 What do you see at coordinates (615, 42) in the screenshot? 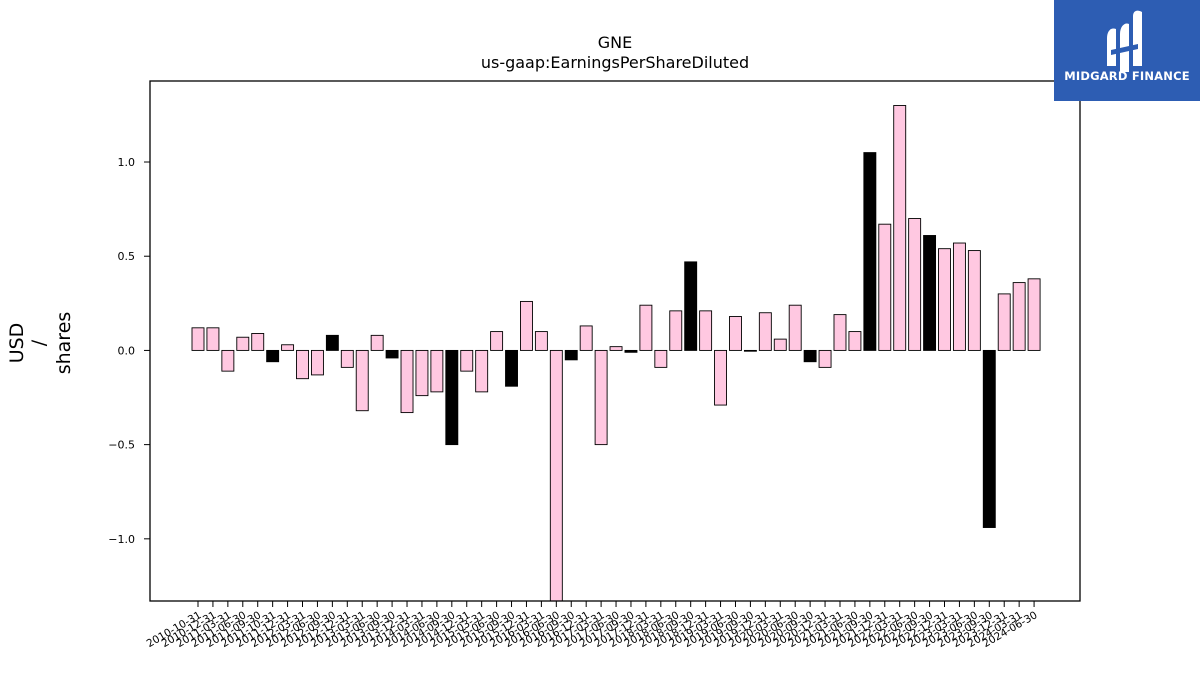
I see `chart-title: GNE` at bounding box center [615, 42].